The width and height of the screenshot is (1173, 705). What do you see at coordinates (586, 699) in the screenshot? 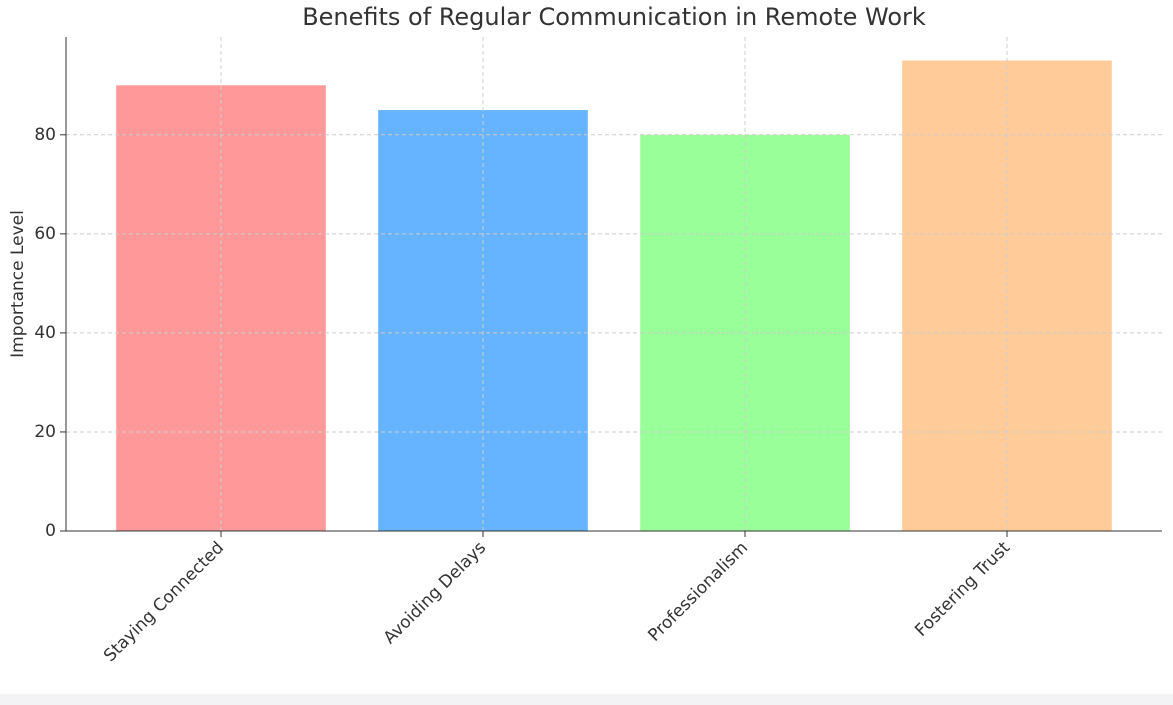
I see `bottom-strip` at bounding box center [586, 699].